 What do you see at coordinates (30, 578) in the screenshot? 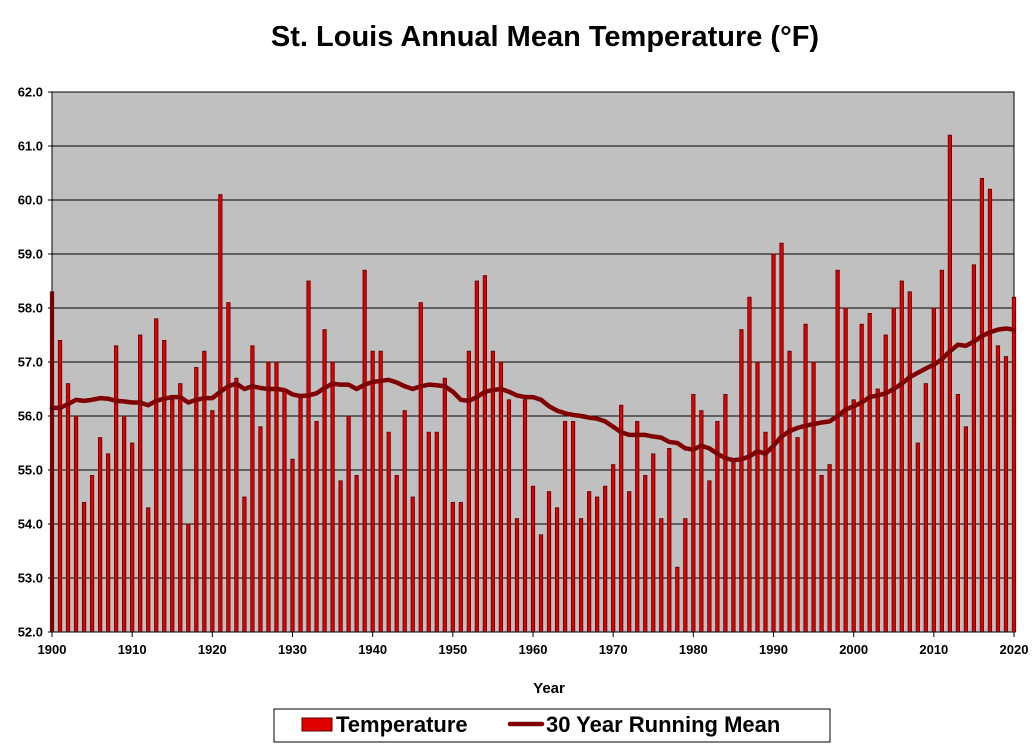
I see `y-tick-label: 53.0` at bounding box center [30, 578].